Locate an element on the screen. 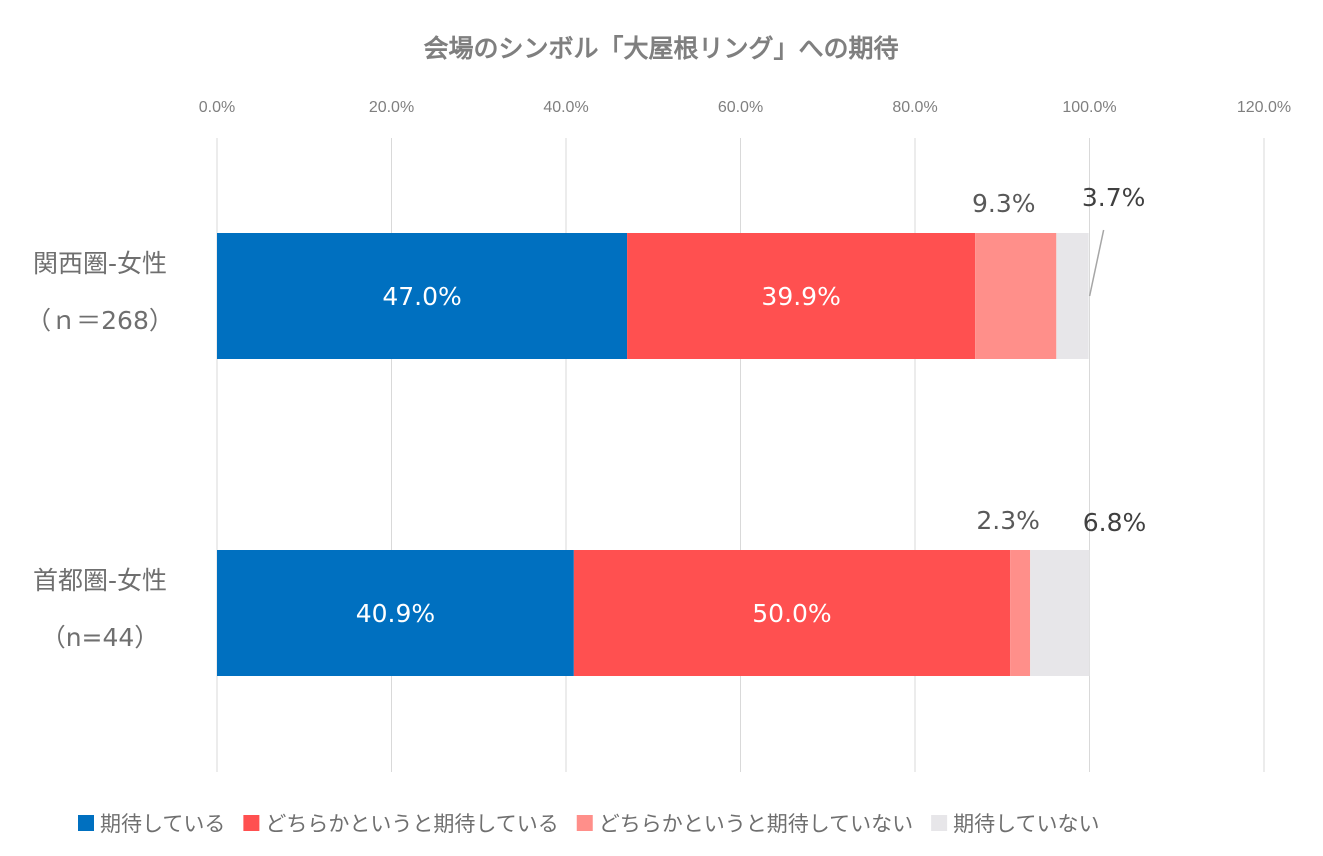 The height and width of the screenshot is (856, 1323). chart-title: 会場のシンボル「大屋根リング」への期待 is located at coordinates (660, 48).